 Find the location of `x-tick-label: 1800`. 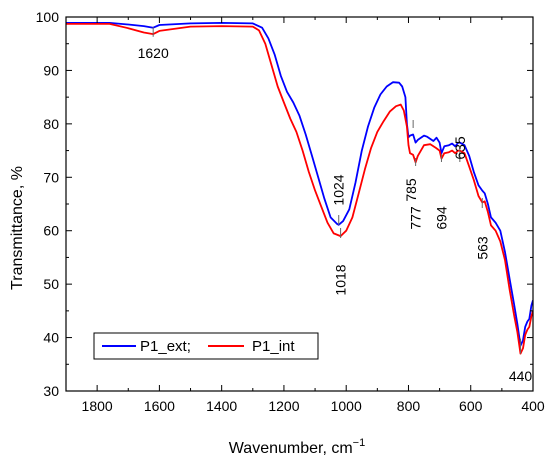

x-tick-label: 1800 is located at coordinates (97, 406).